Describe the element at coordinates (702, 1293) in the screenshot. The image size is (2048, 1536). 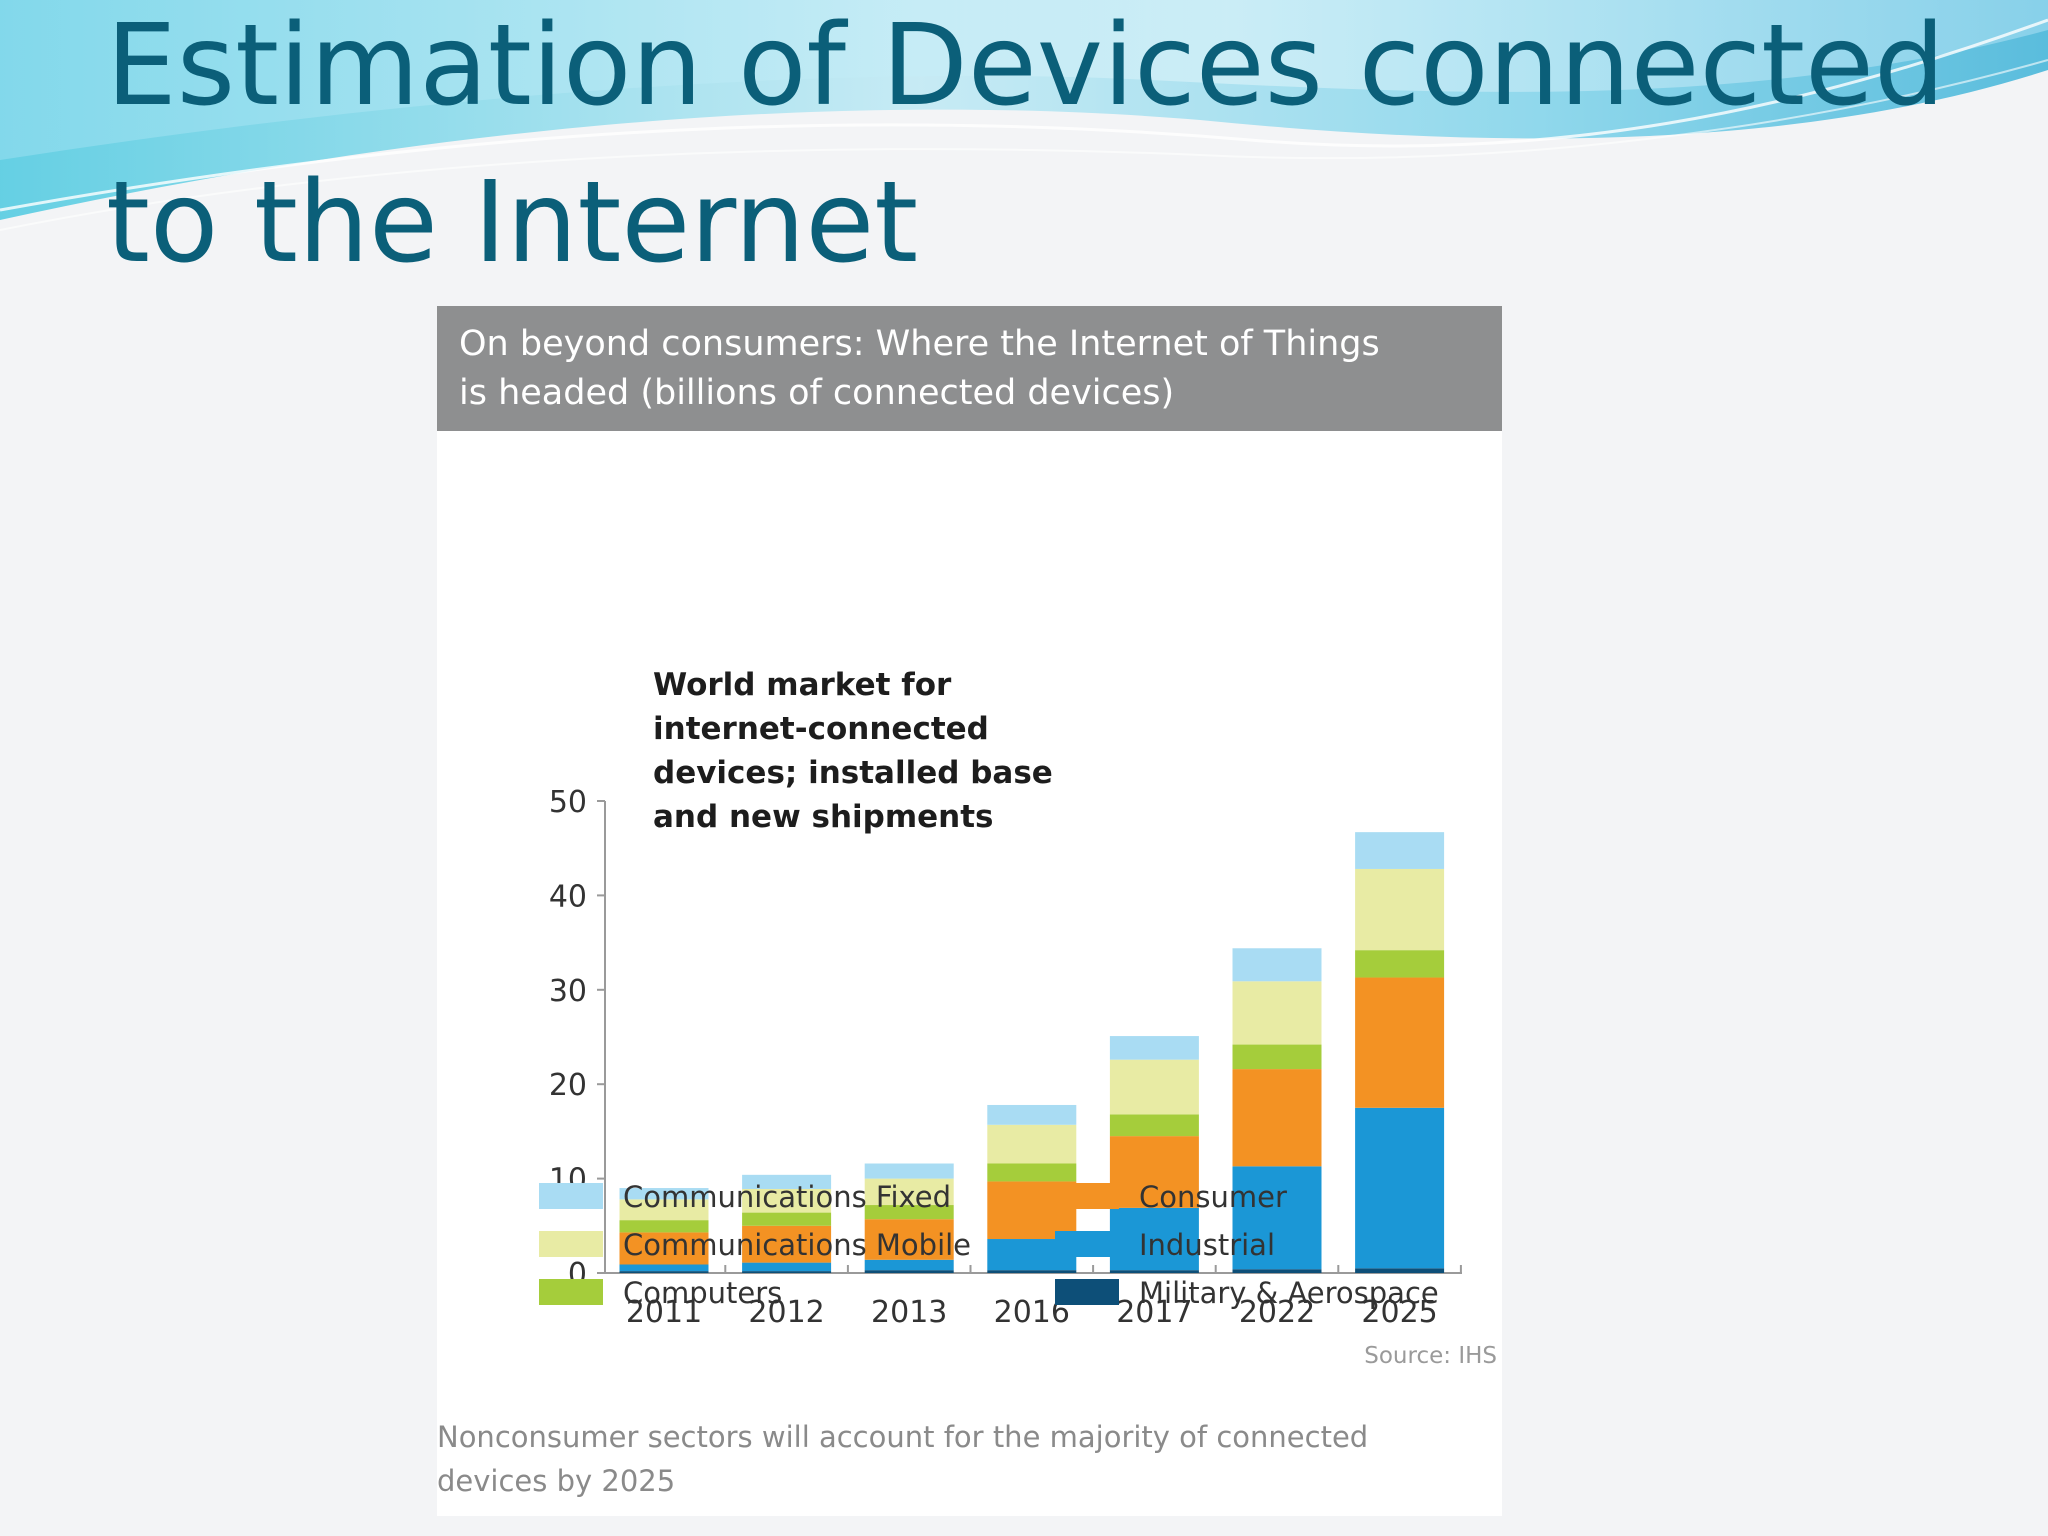
I see `legend-label: Computers` at that location.